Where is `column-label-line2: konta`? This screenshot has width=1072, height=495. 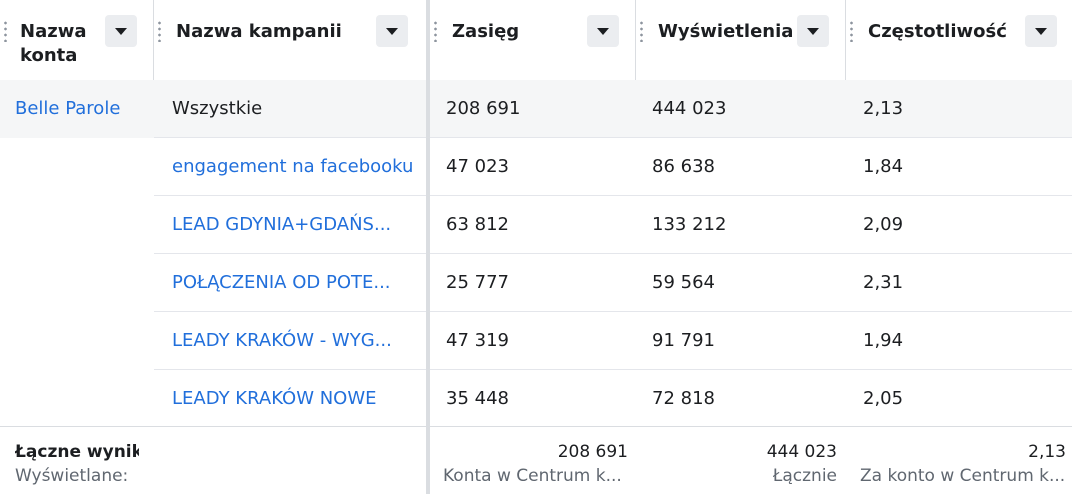
column-label-line2: konta is located at coordinates (49, 55).